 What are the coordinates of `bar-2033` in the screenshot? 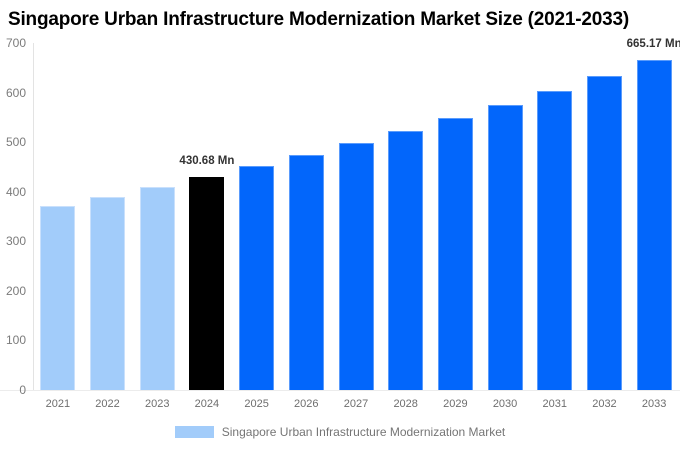 It's located at (654, 225).